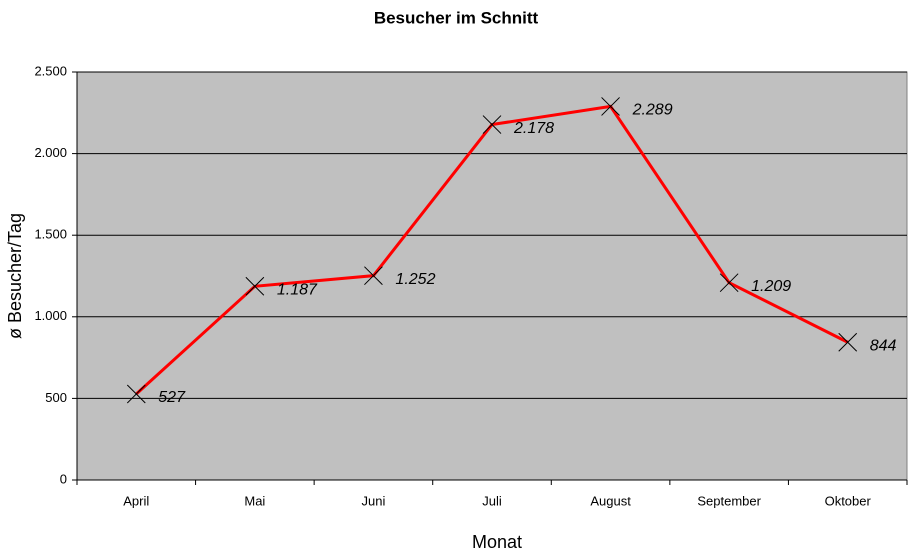 This screenshot has height=553, width=912. I want to click on x-tick-label: September, so click(729, 500).